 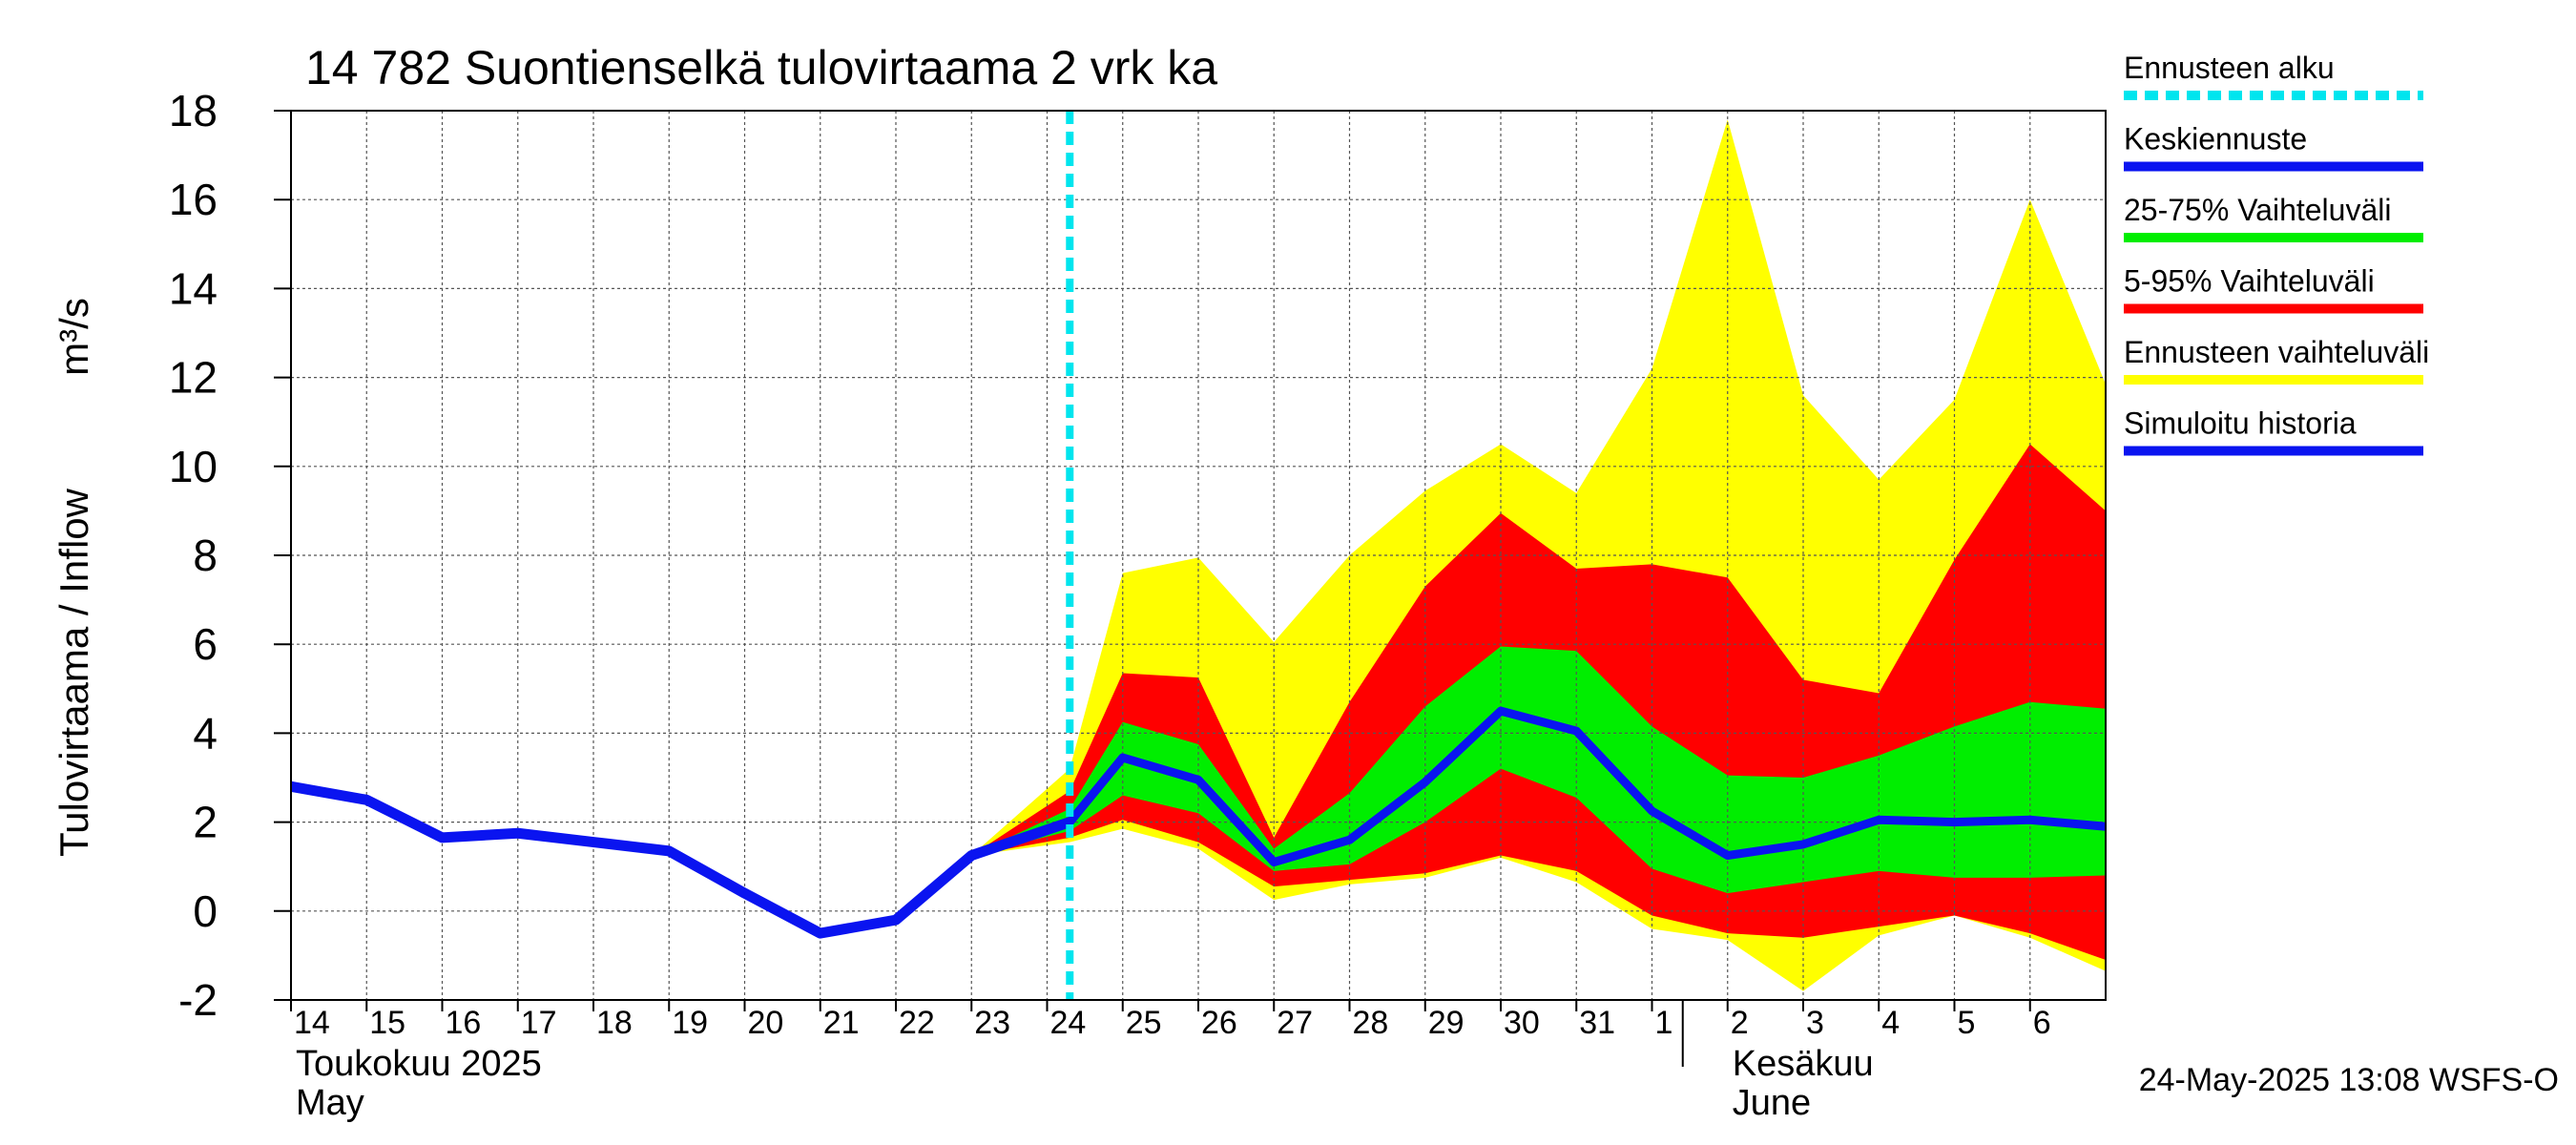 I want to click on x-tick-label: 21, so click(x=841, y=1023).